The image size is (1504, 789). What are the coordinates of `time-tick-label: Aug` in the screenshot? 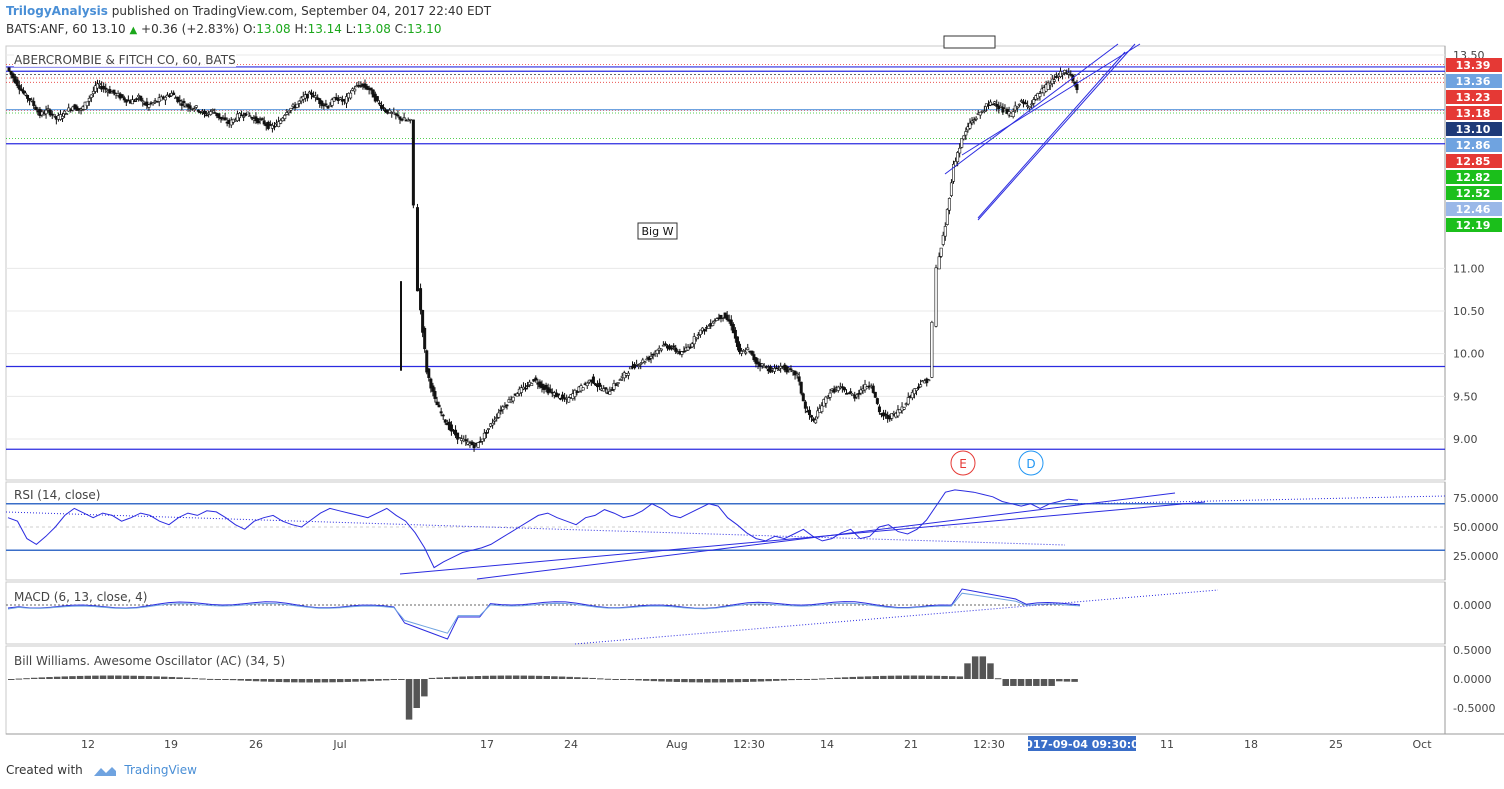 It's located at (676, 744).